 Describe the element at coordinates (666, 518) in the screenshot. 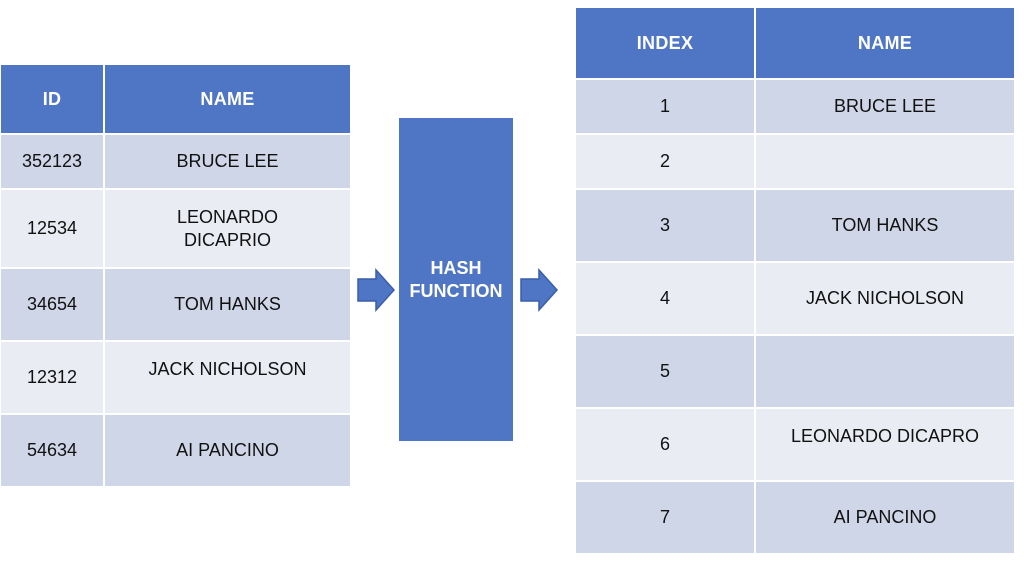

I see `output-index-cell: 7` at that location.